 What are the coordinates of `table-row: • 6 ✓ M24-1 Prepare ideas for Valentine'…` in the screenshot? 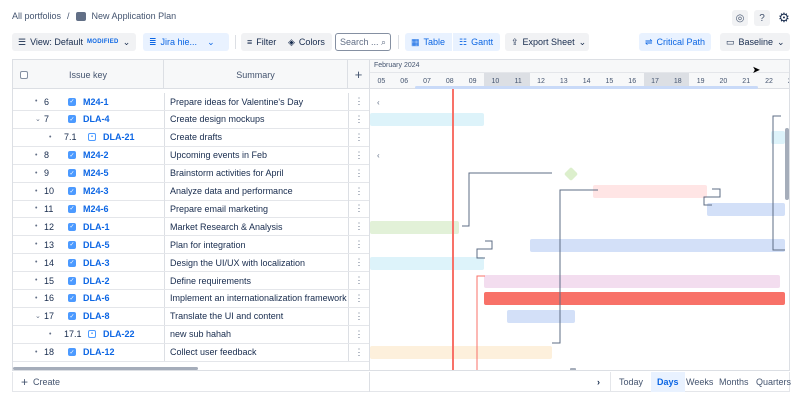 It's located at (191, 102).